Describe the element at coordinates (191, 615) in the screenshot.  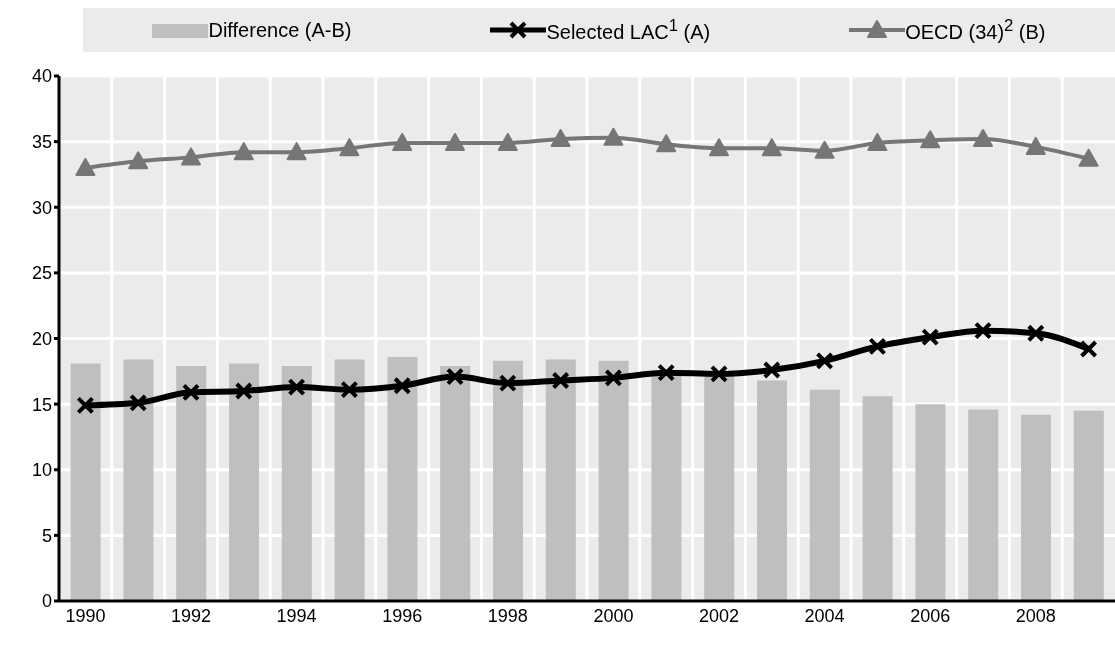
I see `x-tick-label: 1992` at that location.